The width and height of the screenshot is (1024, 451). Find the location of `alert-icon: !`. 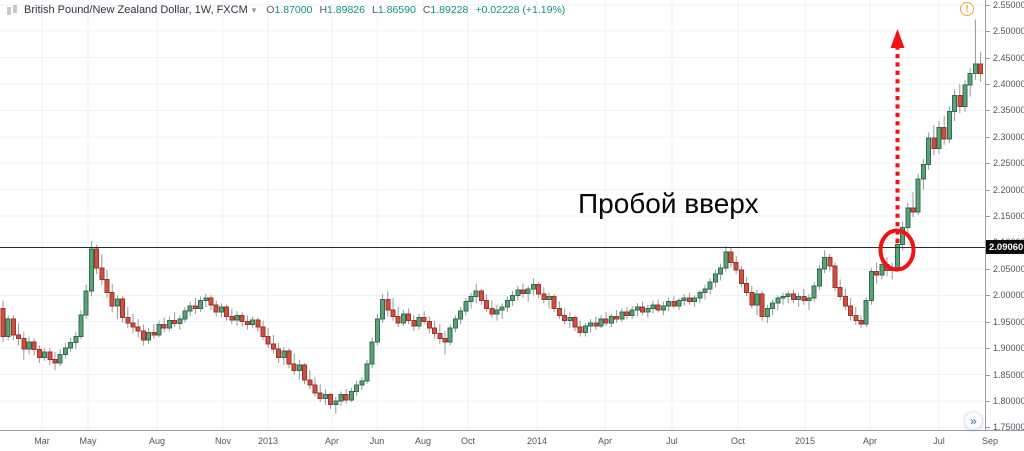

alert-icon: ! is located at coordinates (967, 9).